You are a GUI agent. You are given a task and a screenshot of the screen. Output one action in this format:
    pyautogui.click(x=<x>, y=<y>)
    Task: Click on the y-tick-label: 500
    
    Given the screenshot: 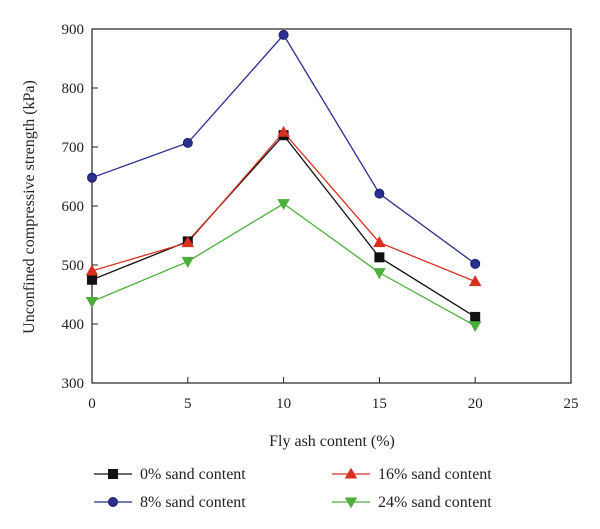 What is the action you would take?
    pyautogui.click(x=73, y=266)
    